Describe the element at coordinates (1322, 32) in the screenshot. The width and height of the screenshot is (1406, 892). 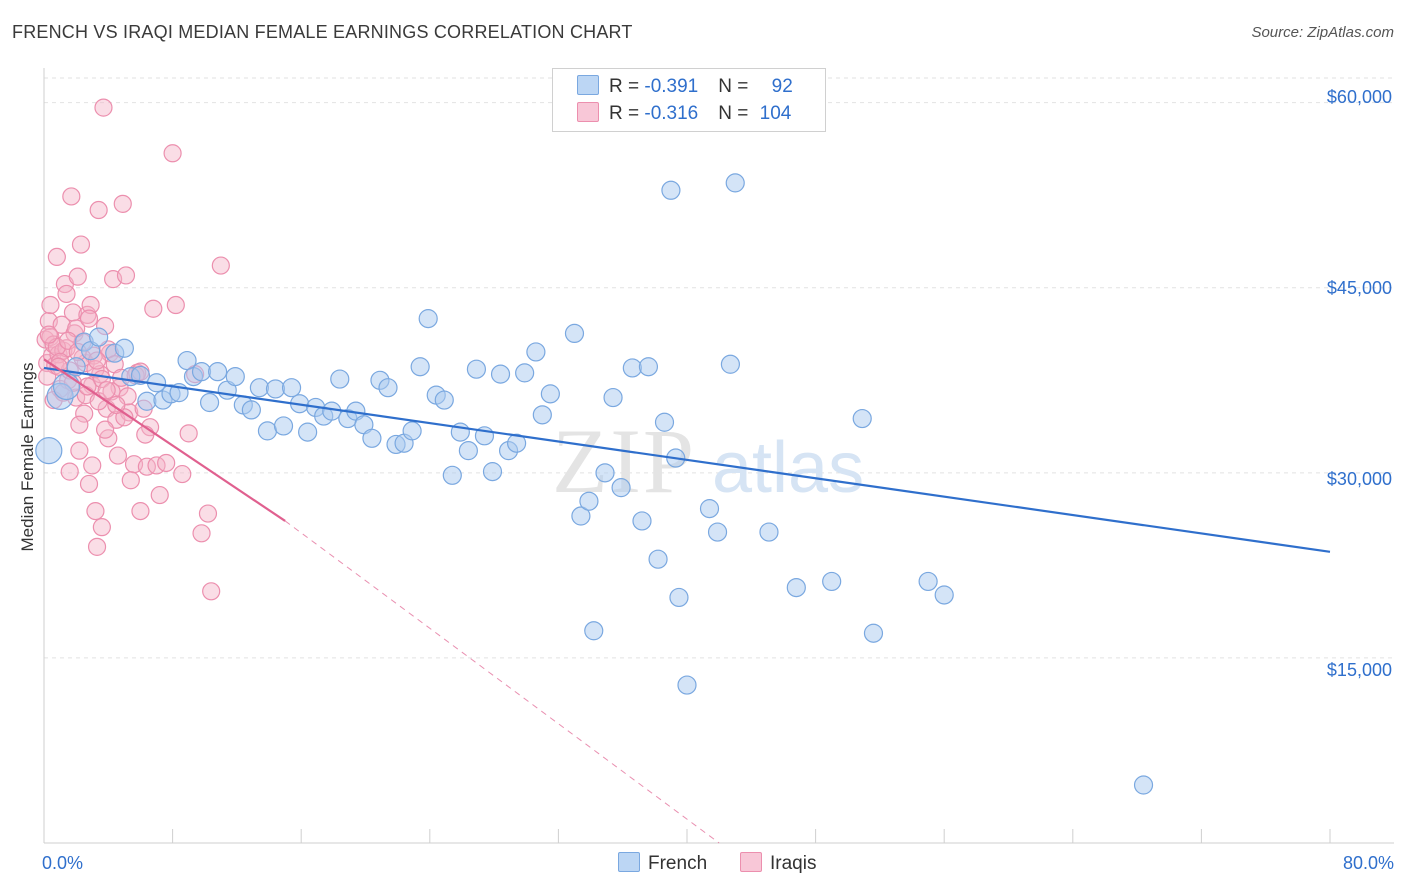
I see `source-label: Source: ZipAtlas.com` at that location.